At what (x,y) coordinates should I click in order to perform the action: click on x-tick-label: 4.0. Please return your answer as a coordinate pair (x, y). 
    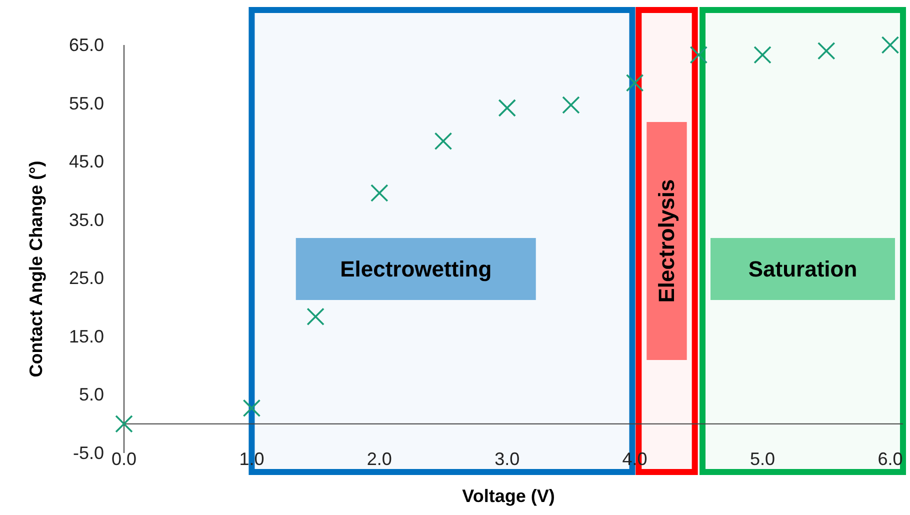
    Looking at the image, I should click on (635, 459).